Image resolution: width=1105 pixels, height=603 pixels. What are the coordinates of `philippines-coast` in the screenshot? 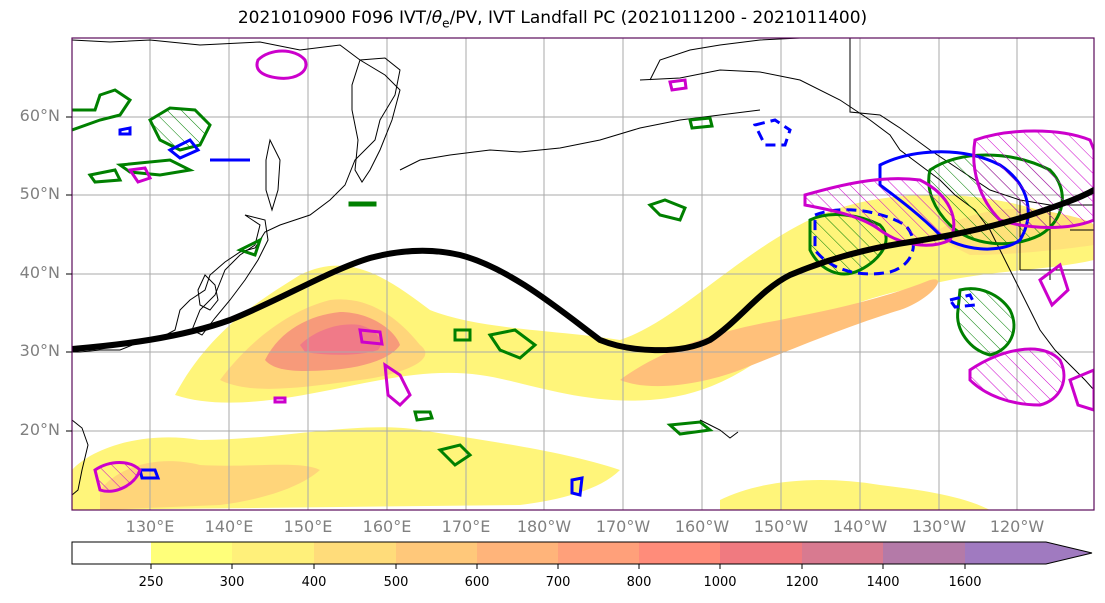 It's located at (80, 457).